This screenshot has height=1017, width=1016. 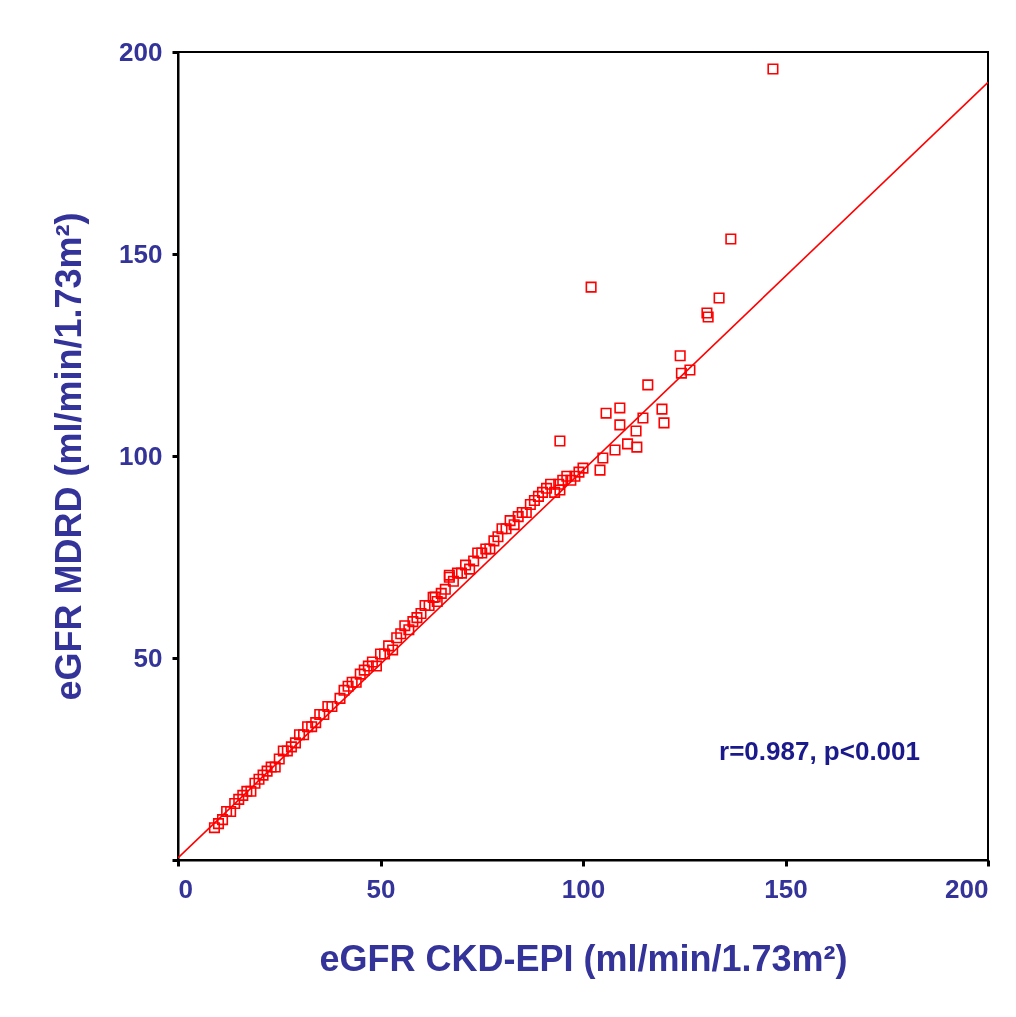 I want to click on x-axis-title: eGFR CKD-EPI (ml/min/1.73m²), so click(x=583, y=958).